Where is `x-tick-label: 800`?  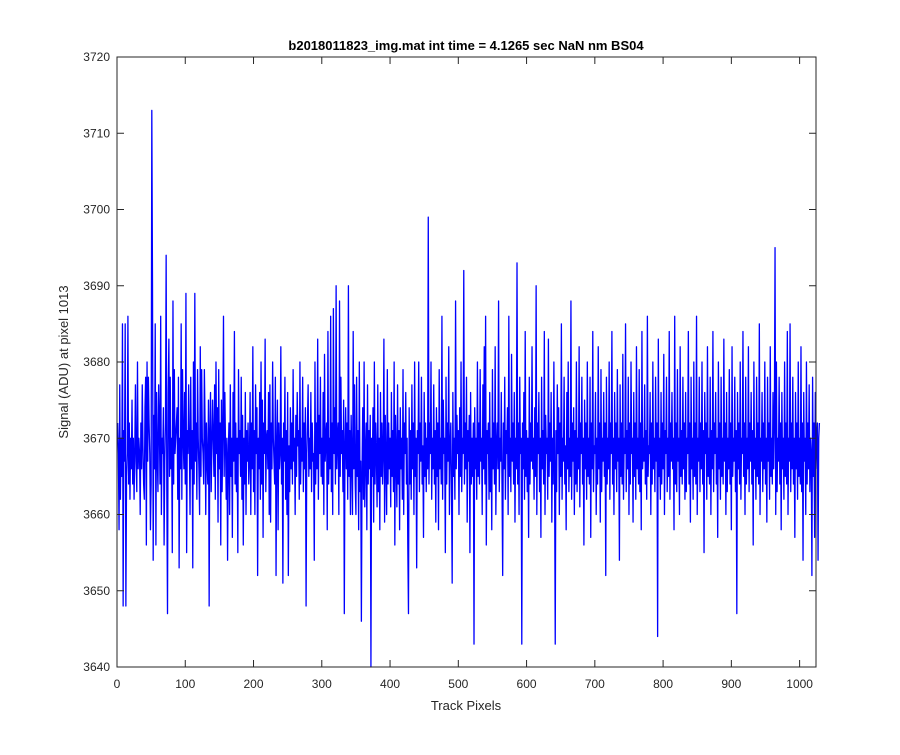
x-tick-label: 800 is located at coordinates (663, 684).